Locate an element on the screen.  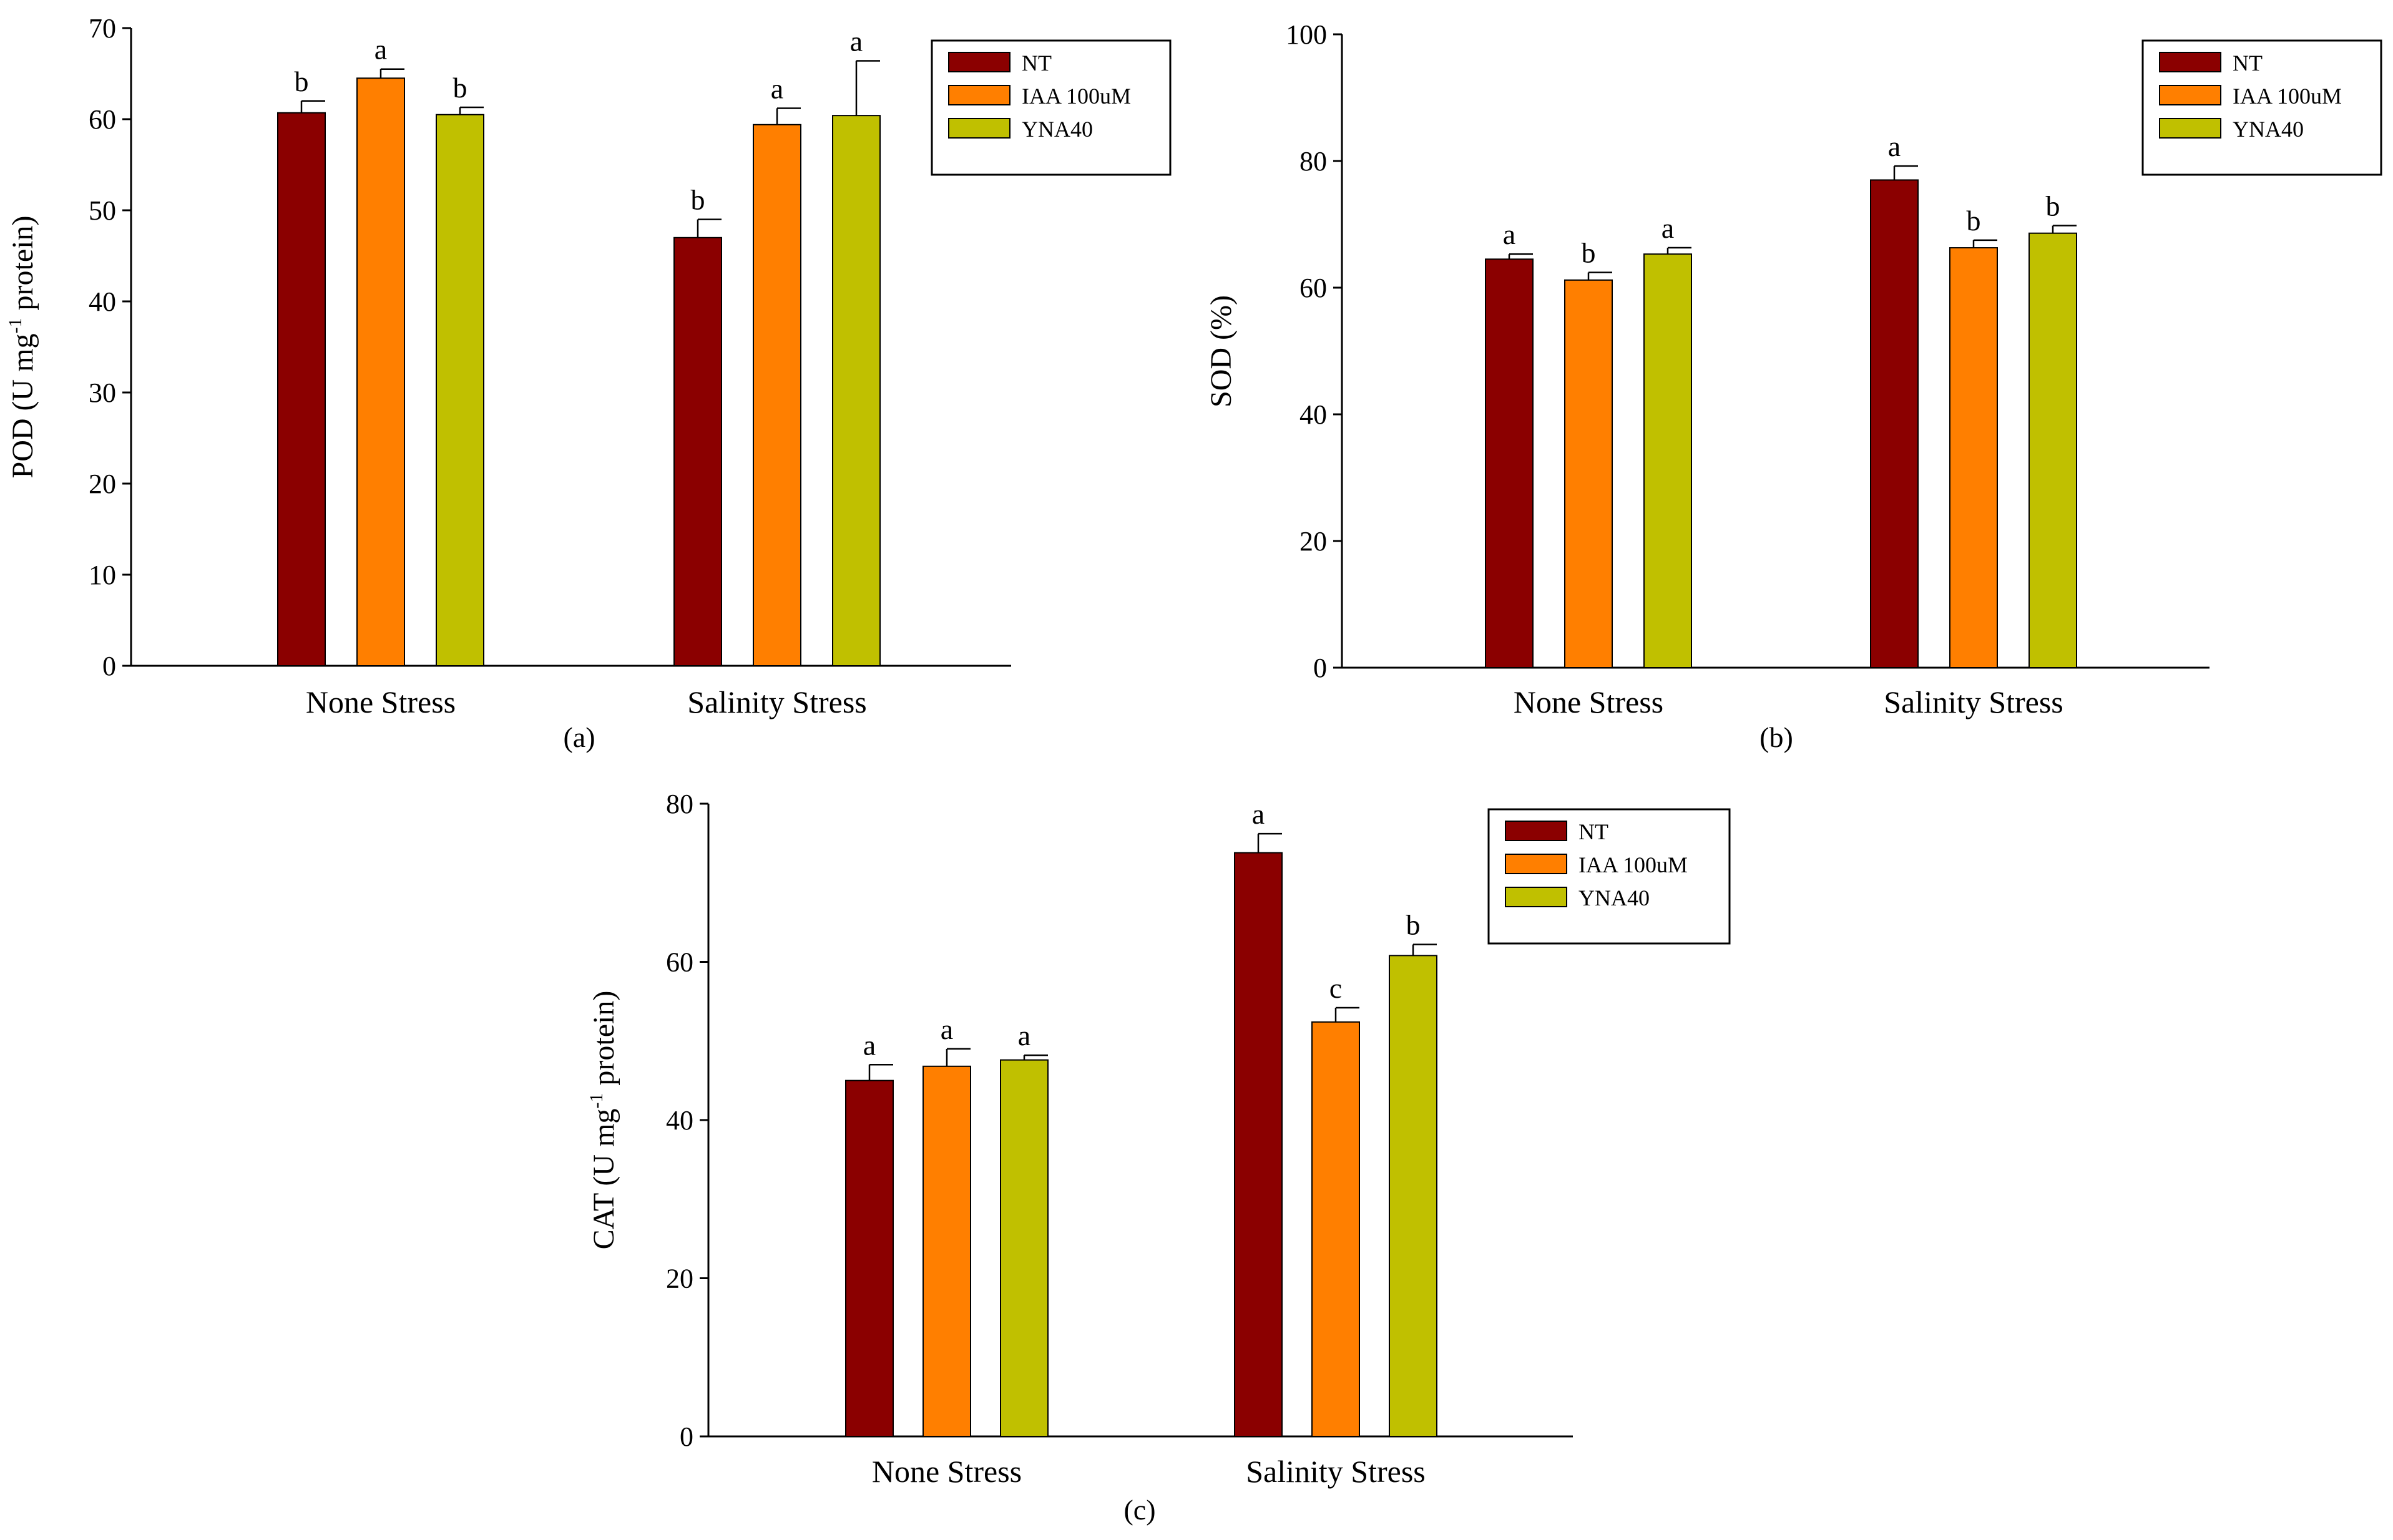
panel-label: (a) is located at coordinates (579, 737).